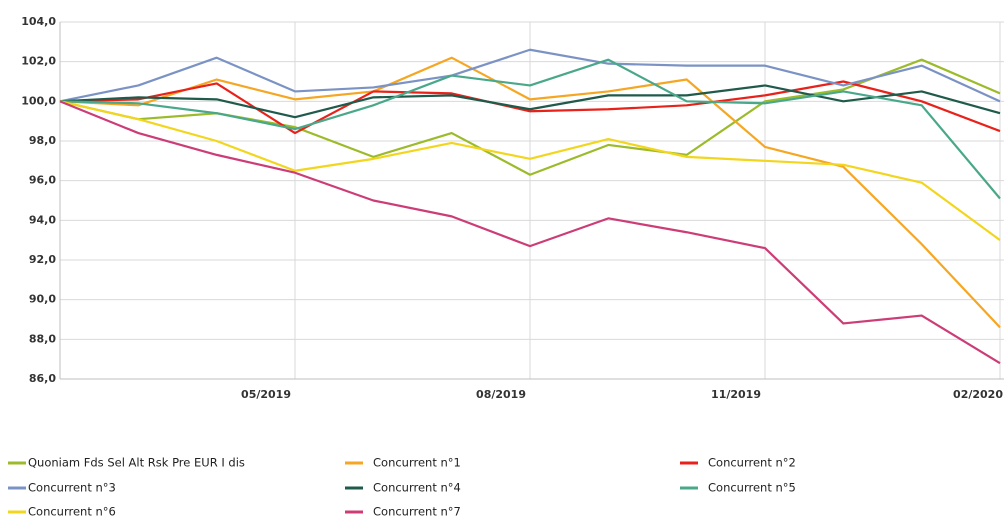  I want to click on y-tick-label: 90,0, so click(42, 299).